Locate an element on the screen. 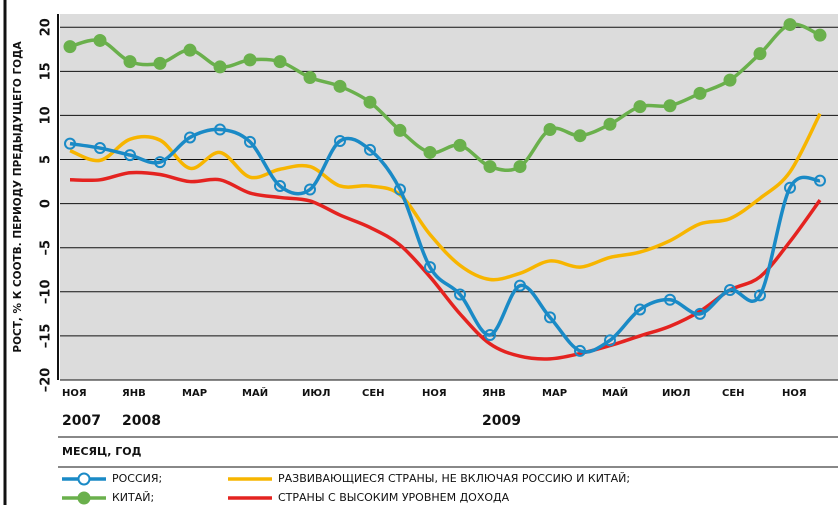  legend-label: СТРАНЫ С ВЫСОКИМ УРОВНЕМ ДОХОДА is located at coordinates (394, 497).